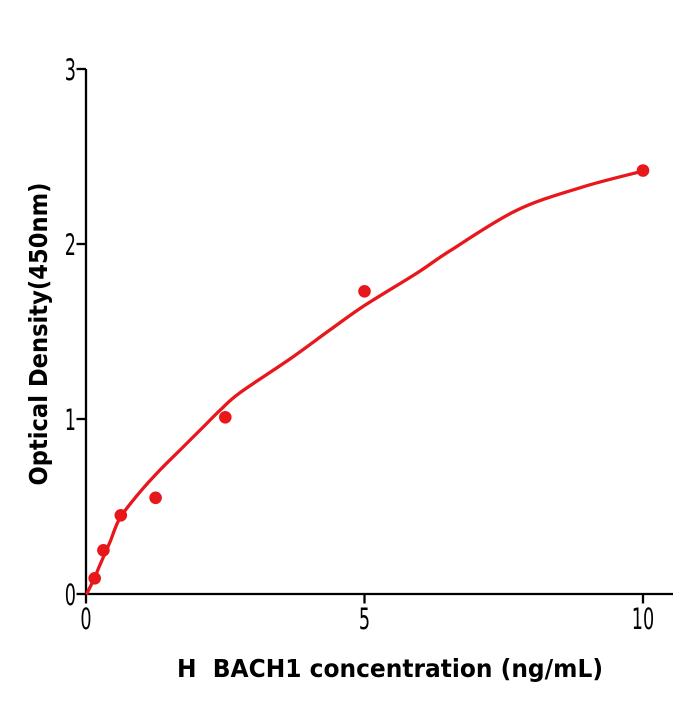 The height and width of the screenshot is (705, 700). I want to click on x-tick-label: 0, so click(85, 619).